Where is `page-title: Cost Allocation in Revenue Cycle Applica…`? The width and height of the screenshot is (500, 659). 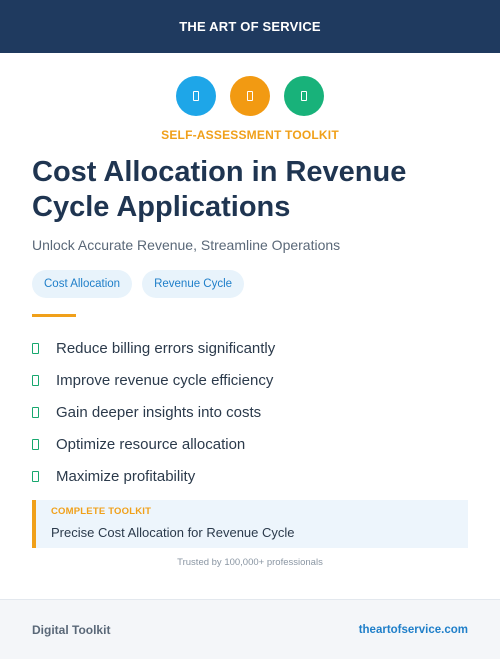 page-title: Cost Allocation in Revenue Cycle Applica… is located at coordinates (219, 189).